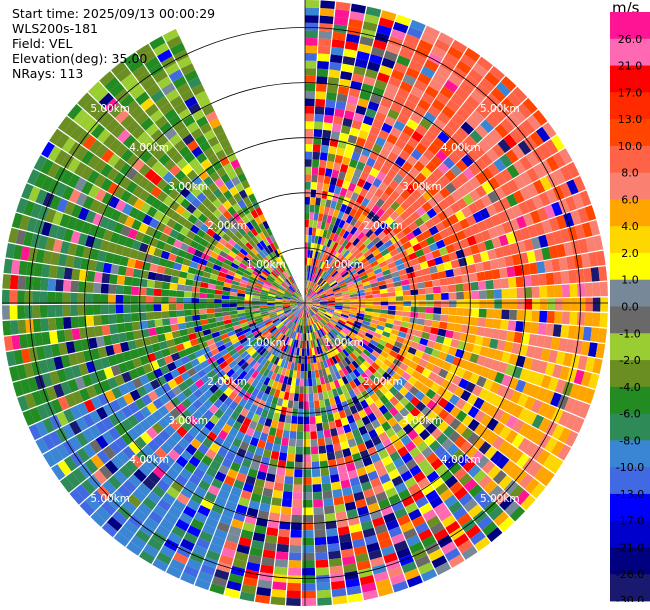 The image size is (650, 610). What do you see at coordinates (629, 440) in the screenshot?
I see `colorbar-tick-label: -8.0` at bounding box center [629, 440].